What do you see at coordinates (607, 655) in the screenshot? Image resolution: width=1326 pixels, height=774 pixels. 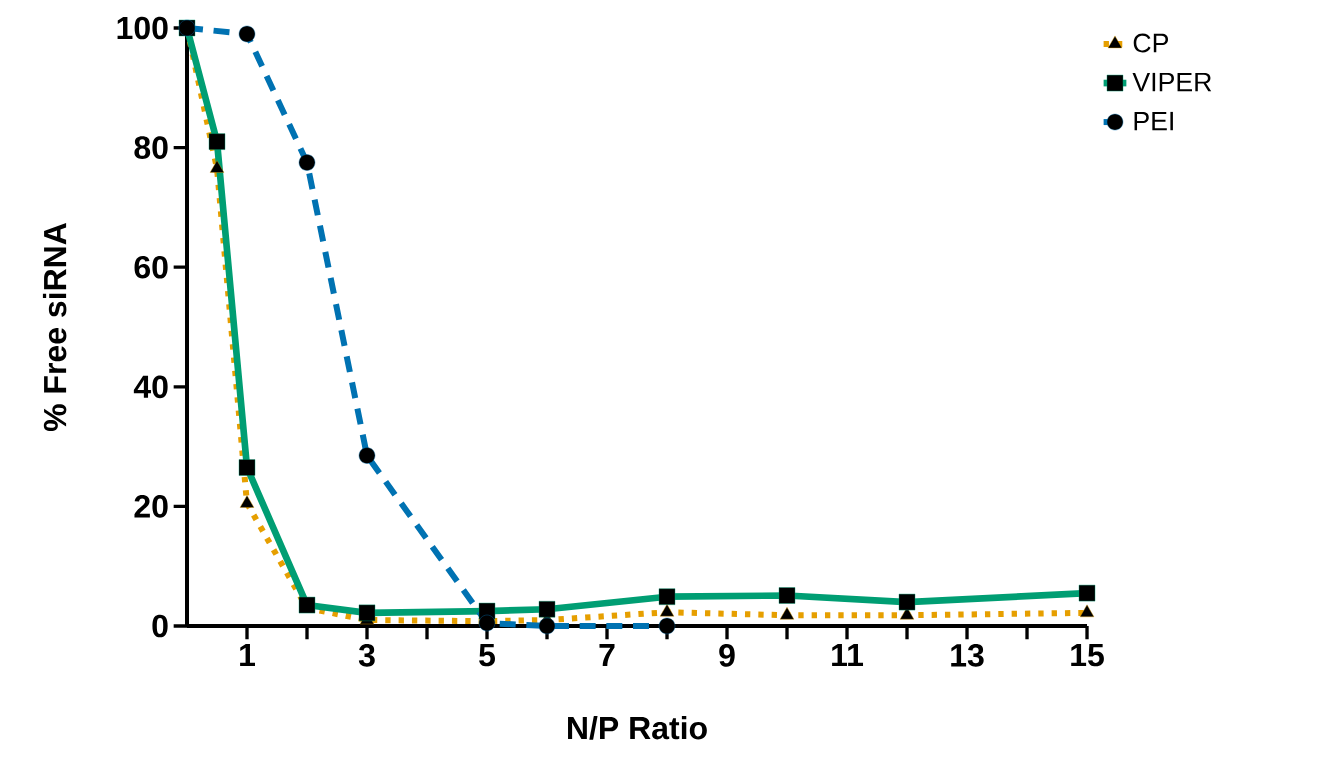 I see `x-tick-label: 7` at bounding box center [607, 655].